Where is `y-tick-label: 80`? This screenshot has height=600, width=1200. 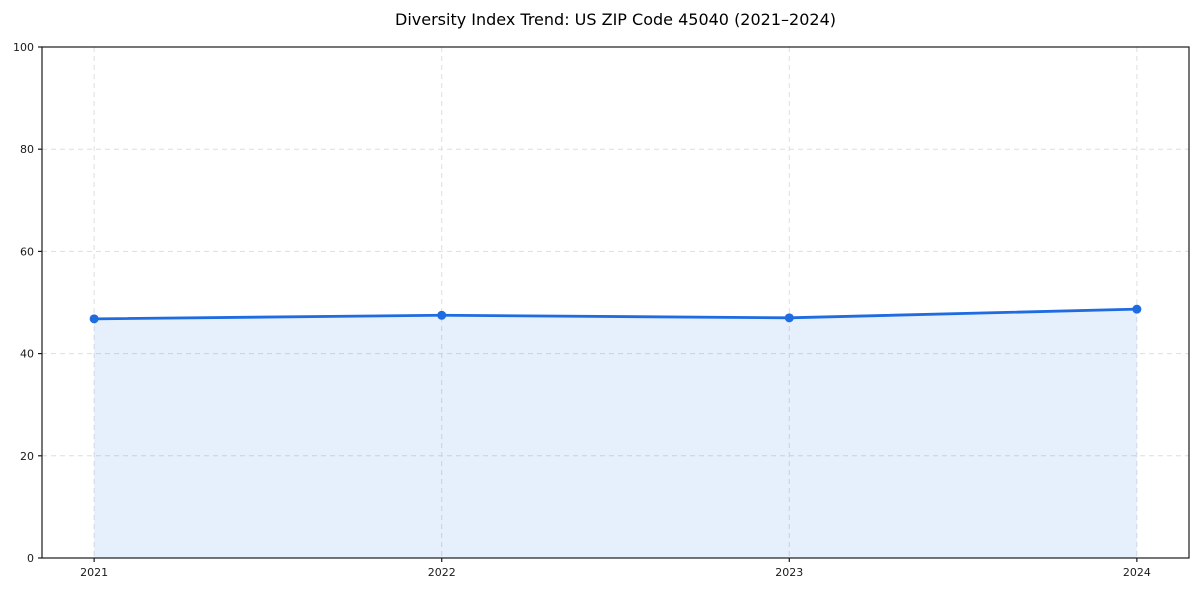
y-tick-label: 80 is located at coordinates (27, 149).